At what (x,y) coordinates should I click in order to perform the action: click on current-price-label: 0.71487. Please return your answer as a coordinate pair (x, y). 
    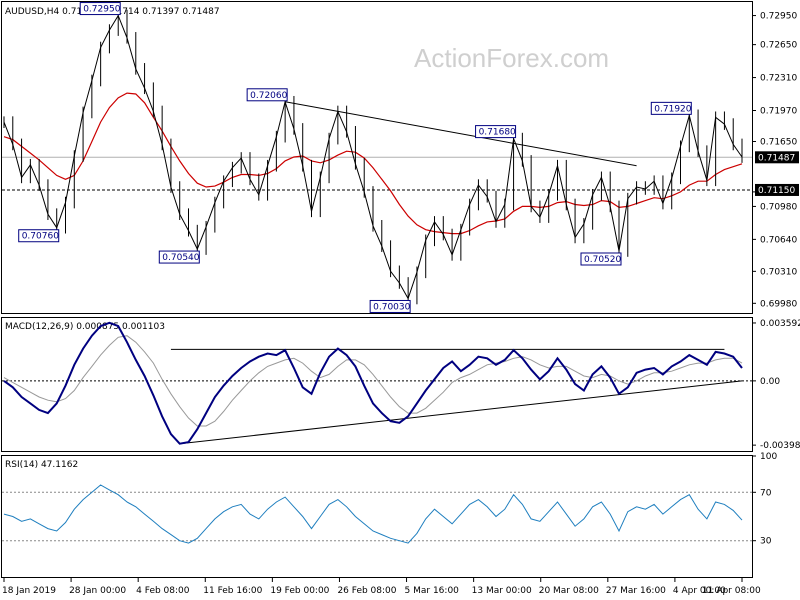
    Looking at the image, I should click on (776, 158).